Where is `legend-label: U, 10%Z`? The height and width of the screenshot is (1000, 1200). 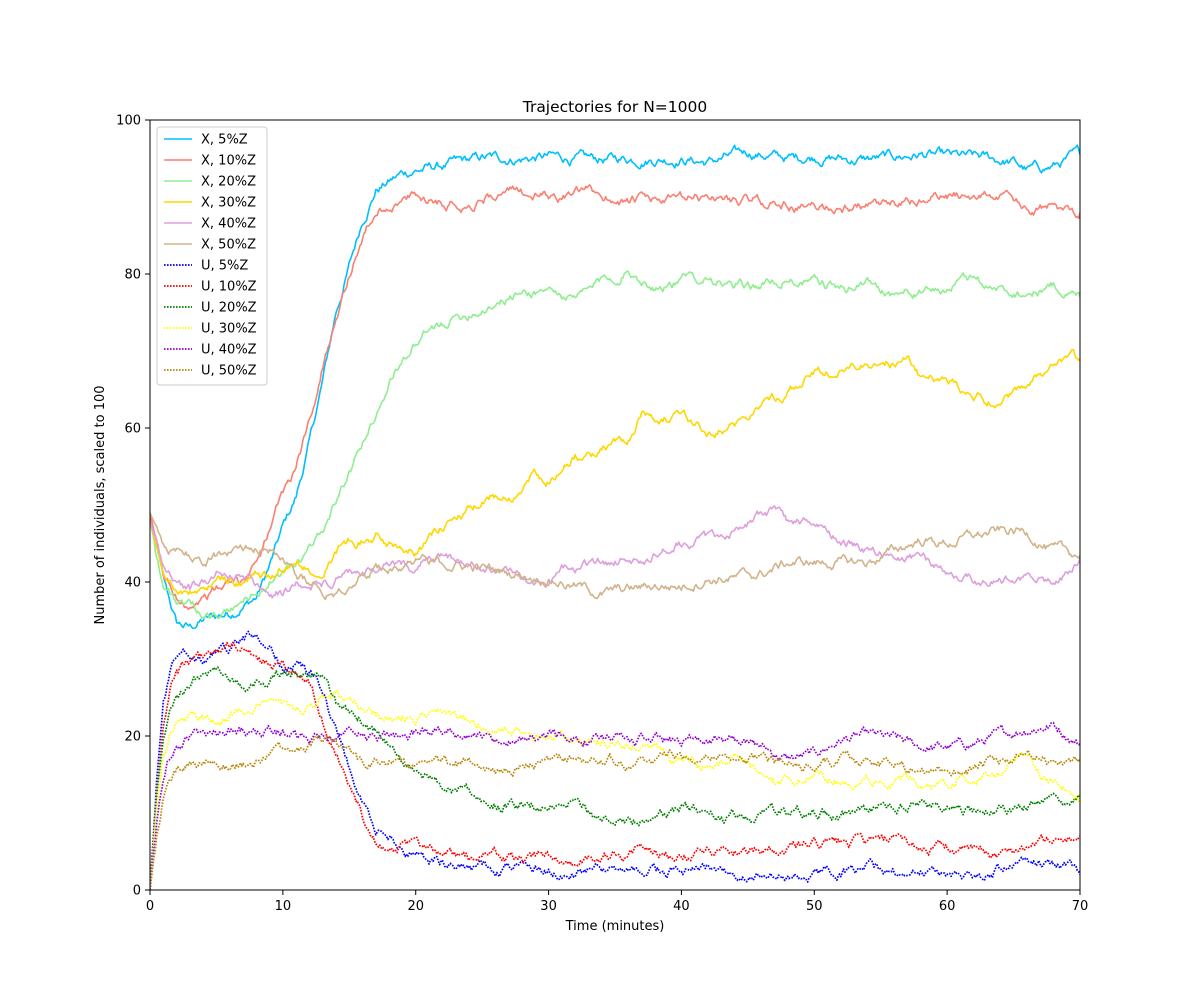
legend-label: U, 10%Z is located at coordinates (229, 287).